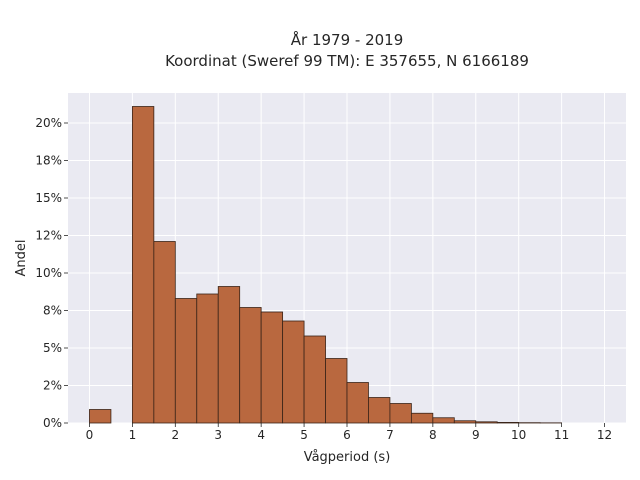  I want to click on x-tick-label: 8, so click(433, 435).